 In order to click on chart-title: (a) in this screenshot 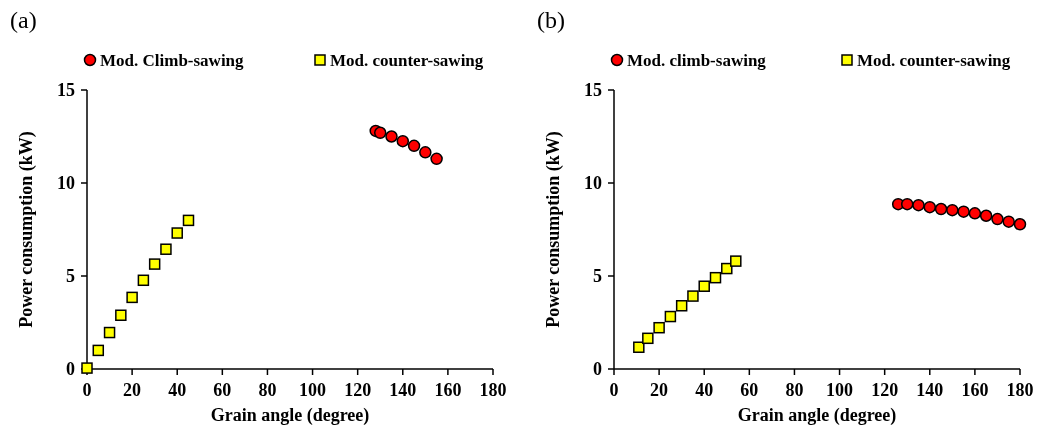, I will do `click(23, 20)`.